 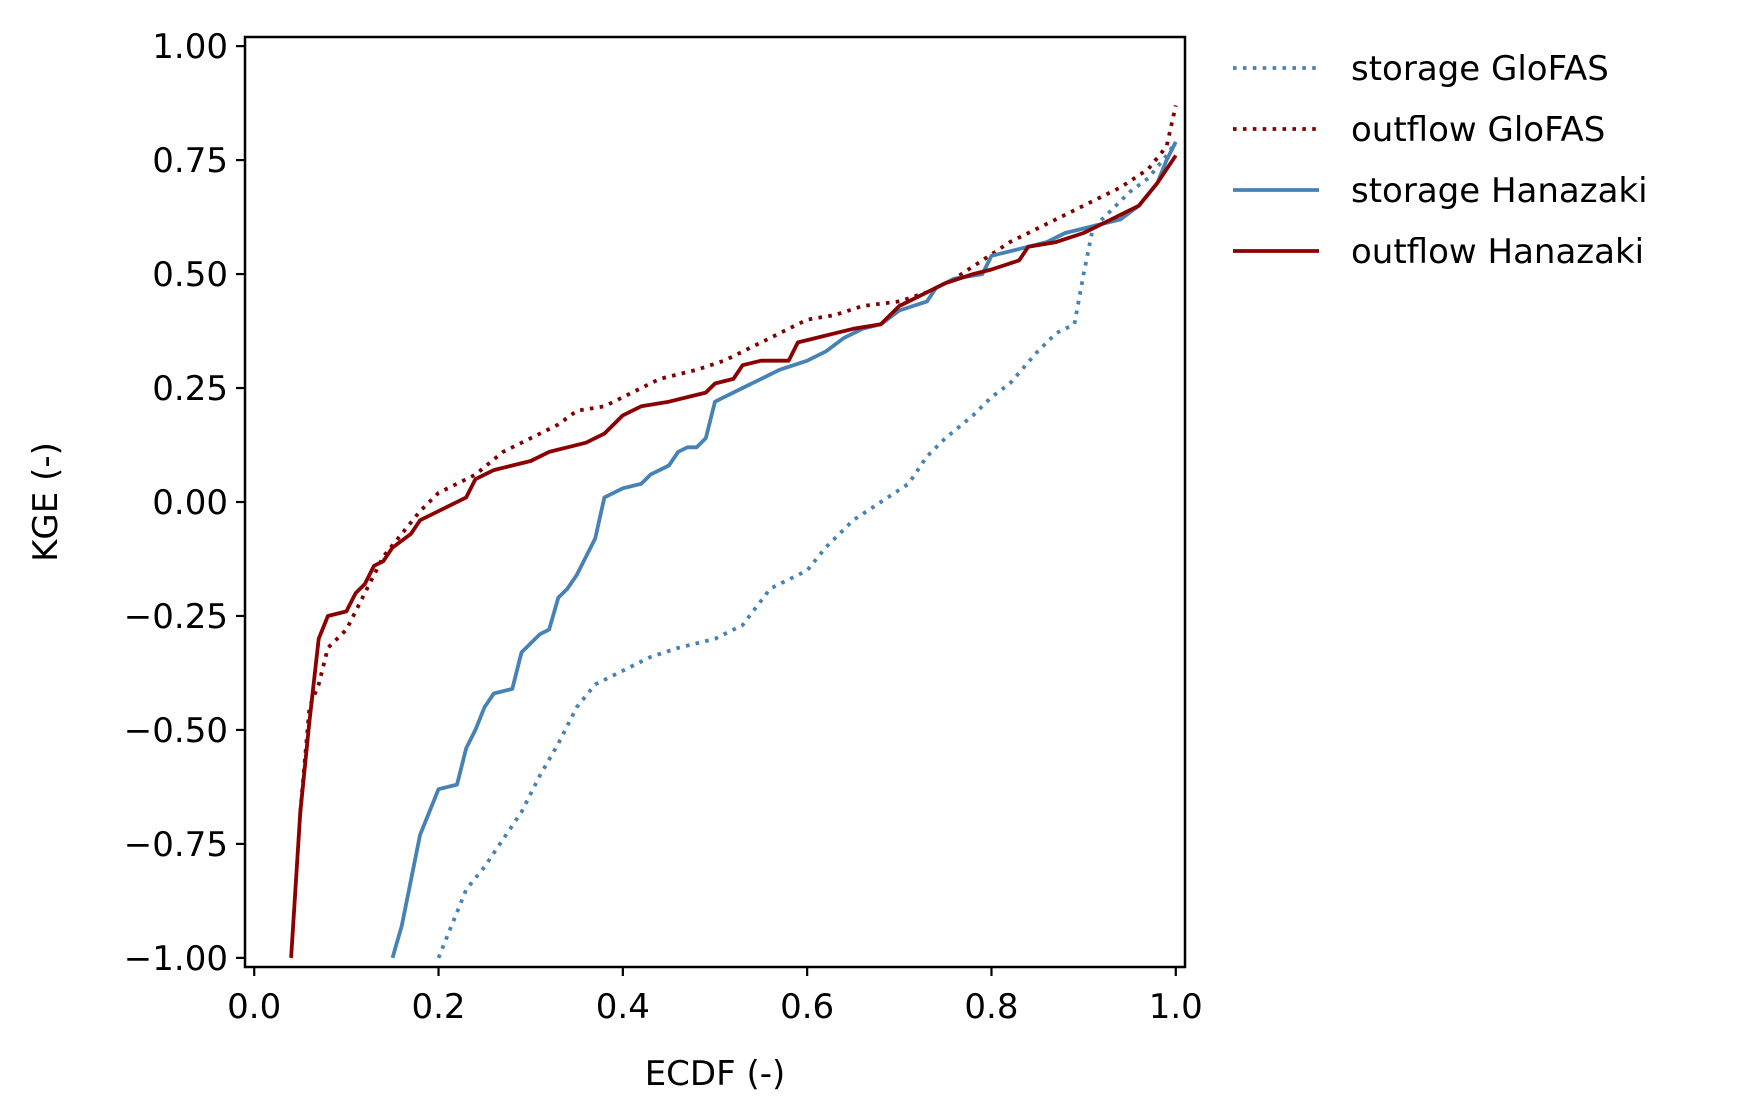 What do you see at coordinates (254, 1007) in the screenshot?
I see `x-tick-label: 0.0` at bounding box center [254, 1007].